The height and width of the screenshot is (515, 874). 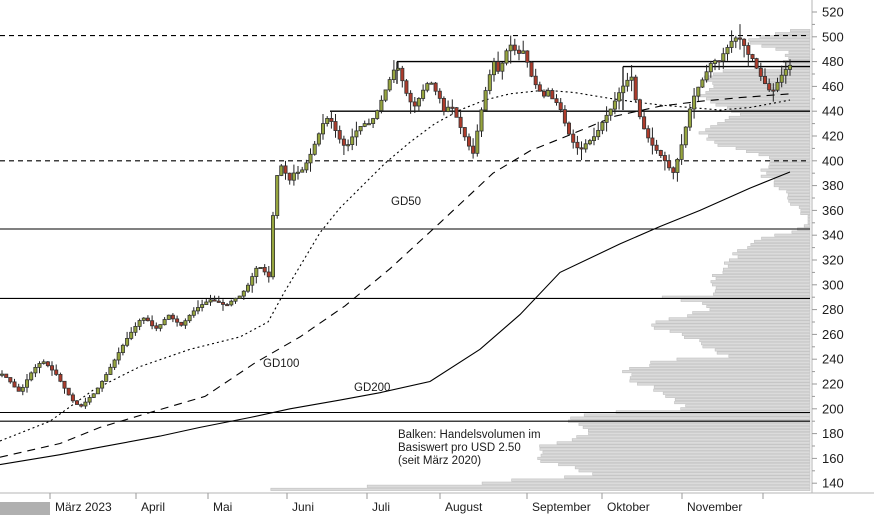 I want to click on gd50-line-label: GD50, so click(x=406, y=202).